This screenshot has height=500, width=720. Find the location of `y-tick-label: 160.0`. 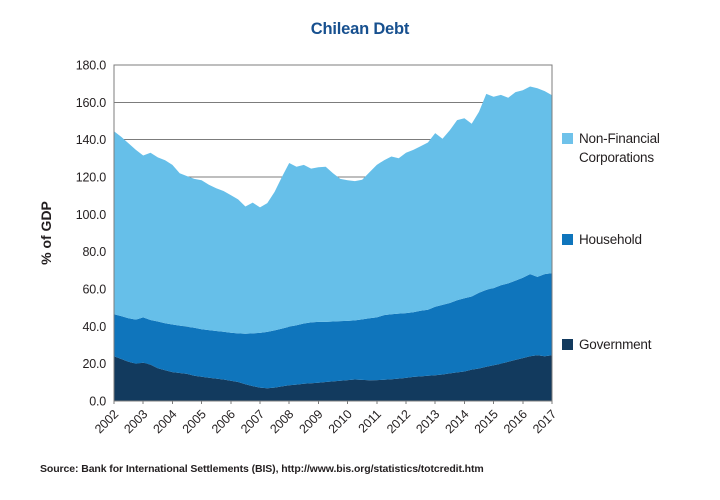

y-tick-label: 160.0 is located at coordinates (91, 103).